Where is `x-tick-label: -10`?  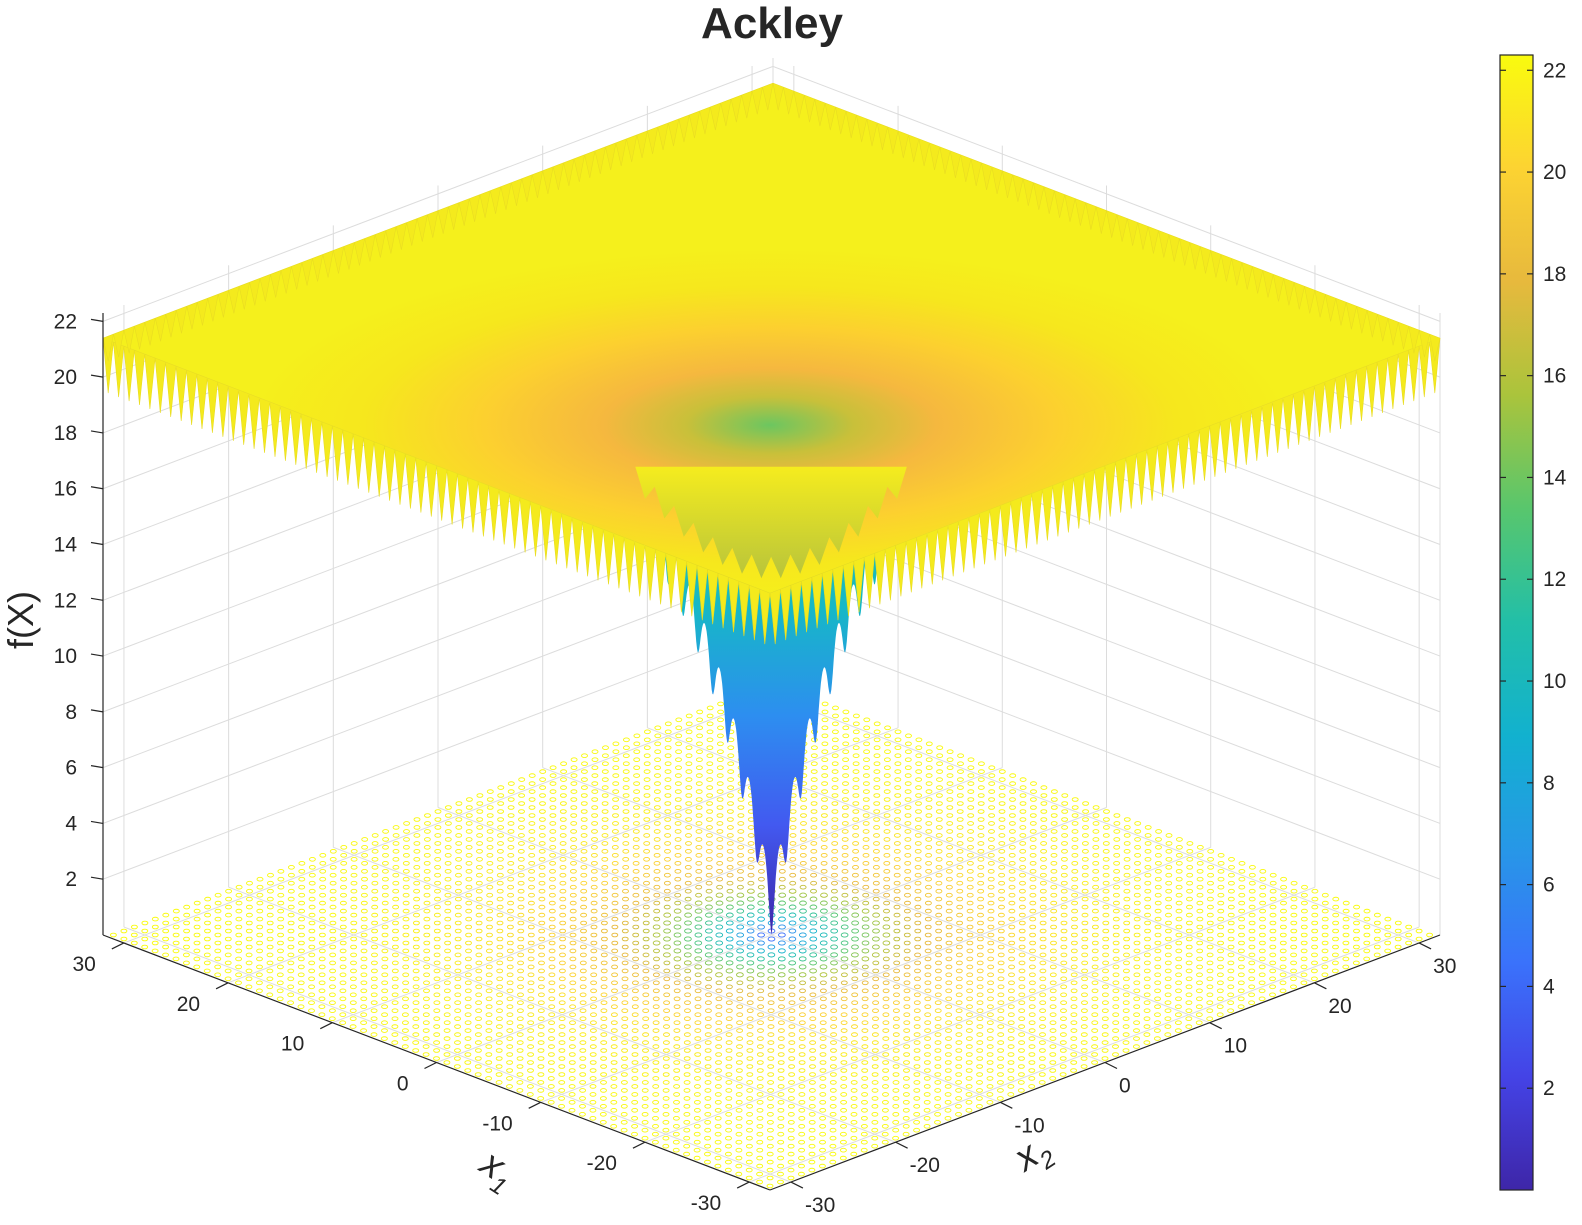
x-tick-label: -10 is located at coordinates (497, 1123).